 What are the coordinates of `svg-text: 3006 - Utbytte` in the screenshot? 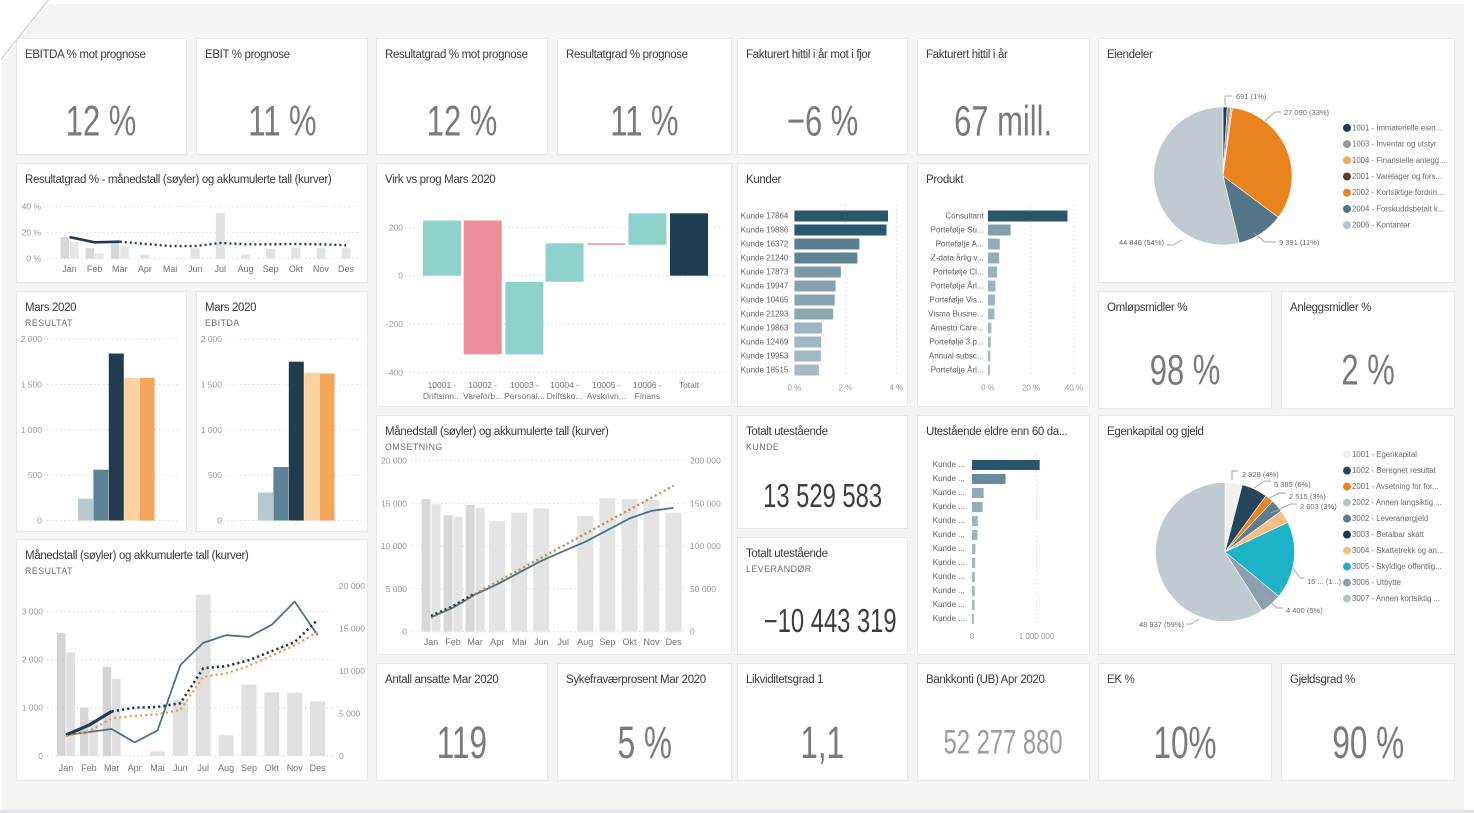 It's located at (1376, 582).